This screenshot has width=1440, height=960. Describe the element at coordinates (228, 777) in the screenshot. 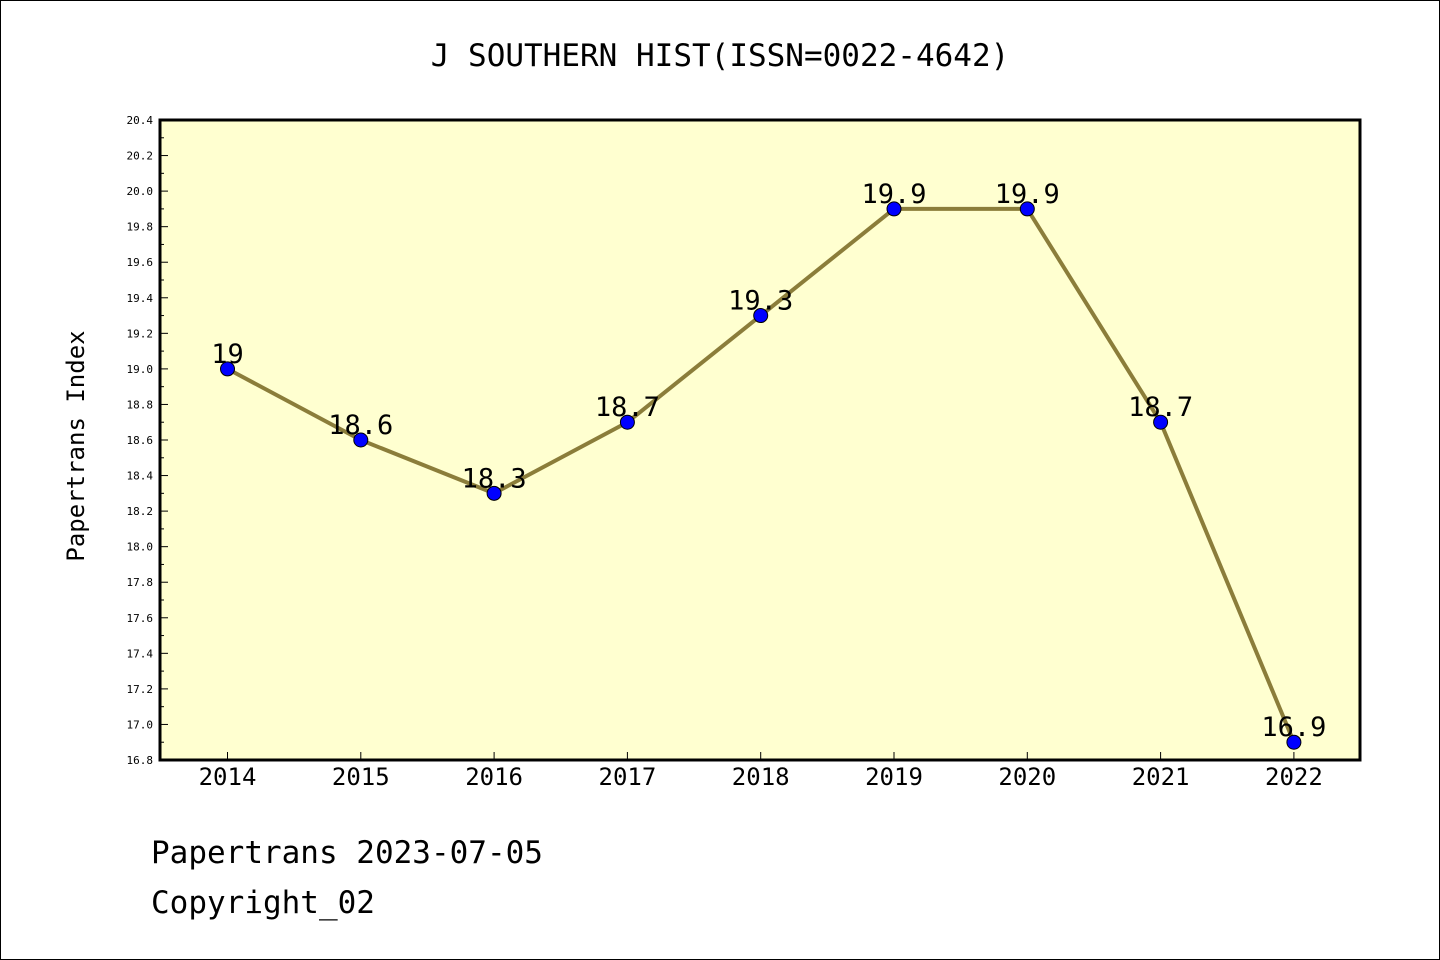

I see `x-tick-label: 2014` at that location.